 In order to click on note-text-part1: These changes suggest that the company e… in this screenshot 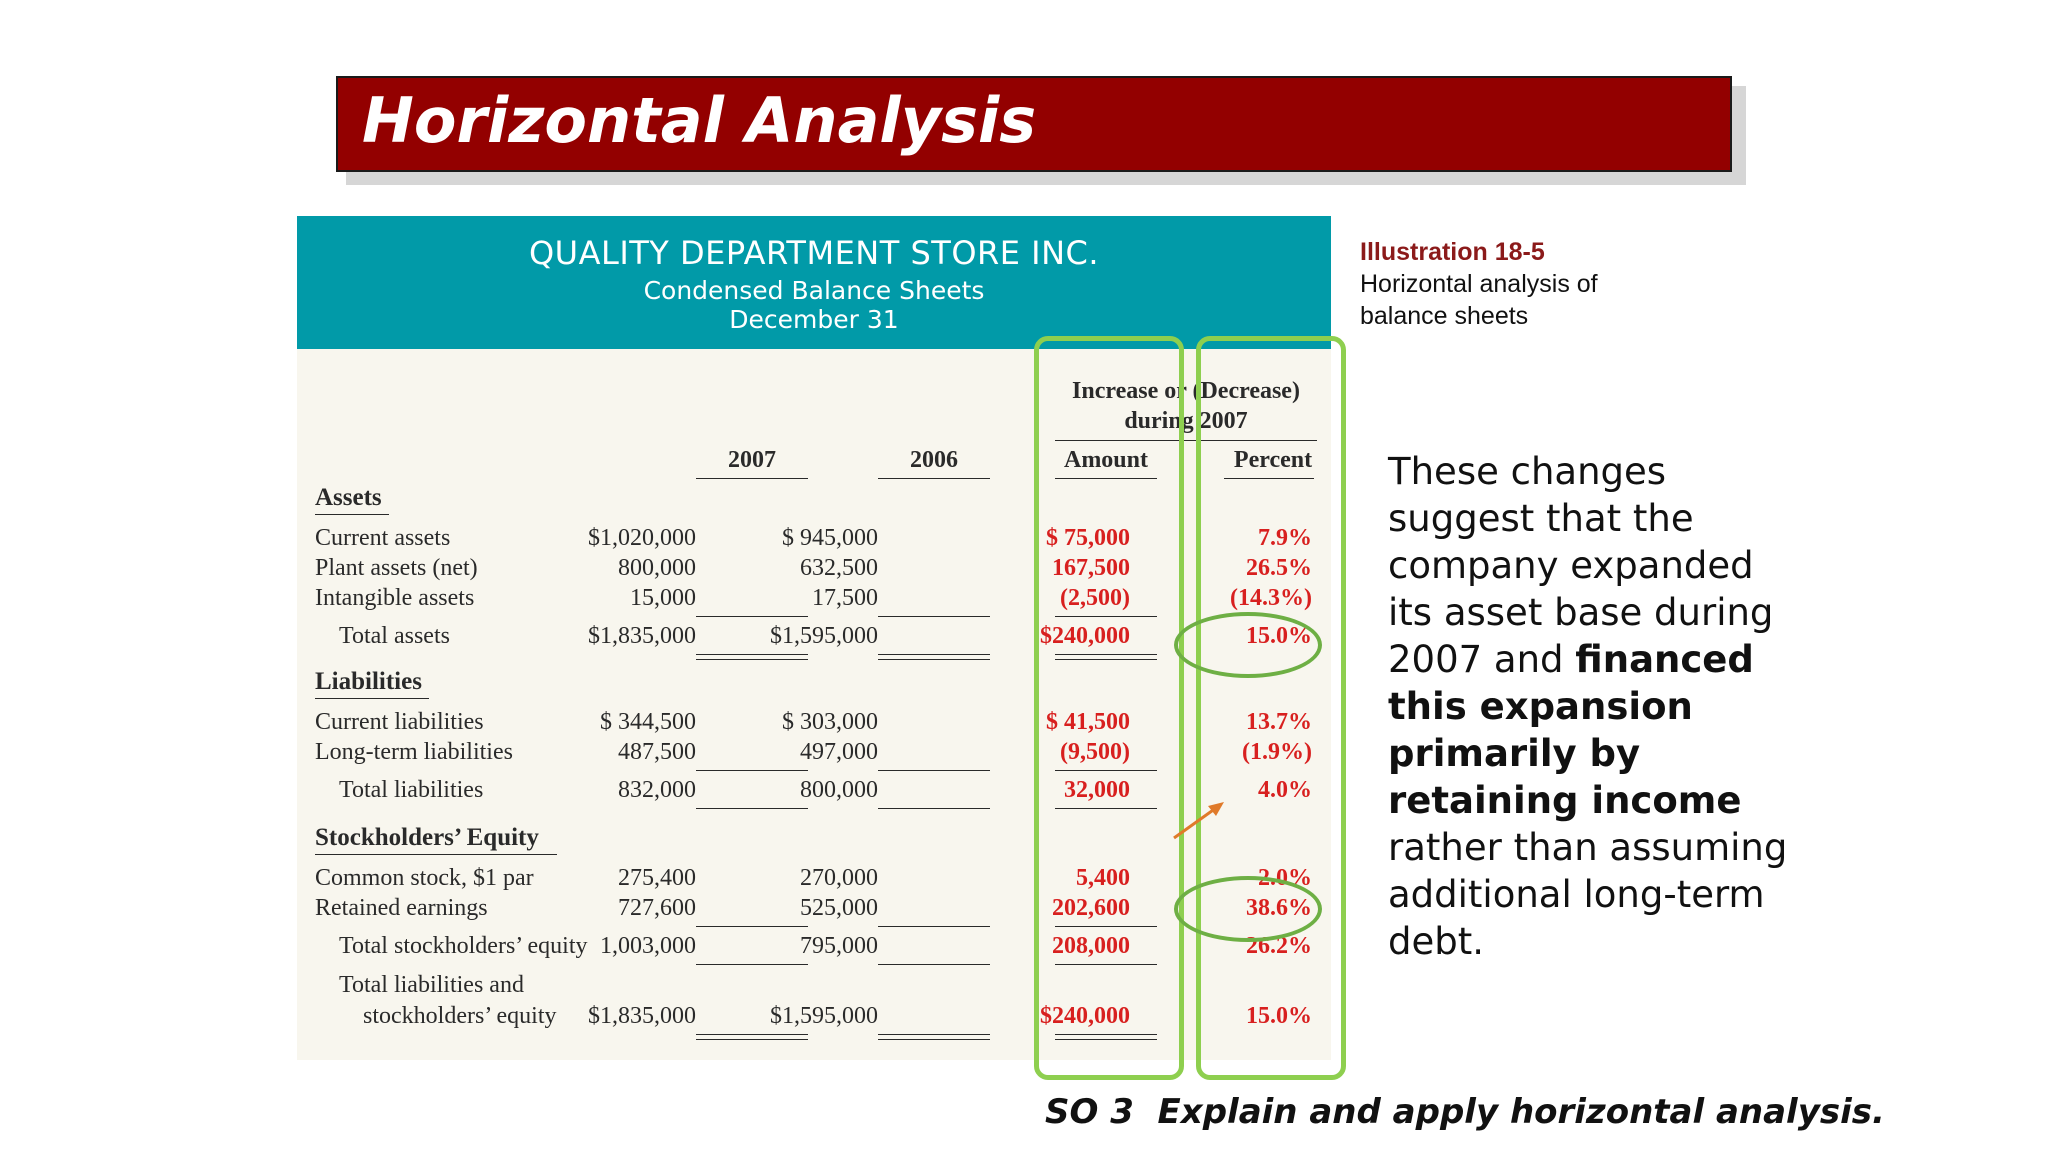, I will do `click(1581, 565)`.